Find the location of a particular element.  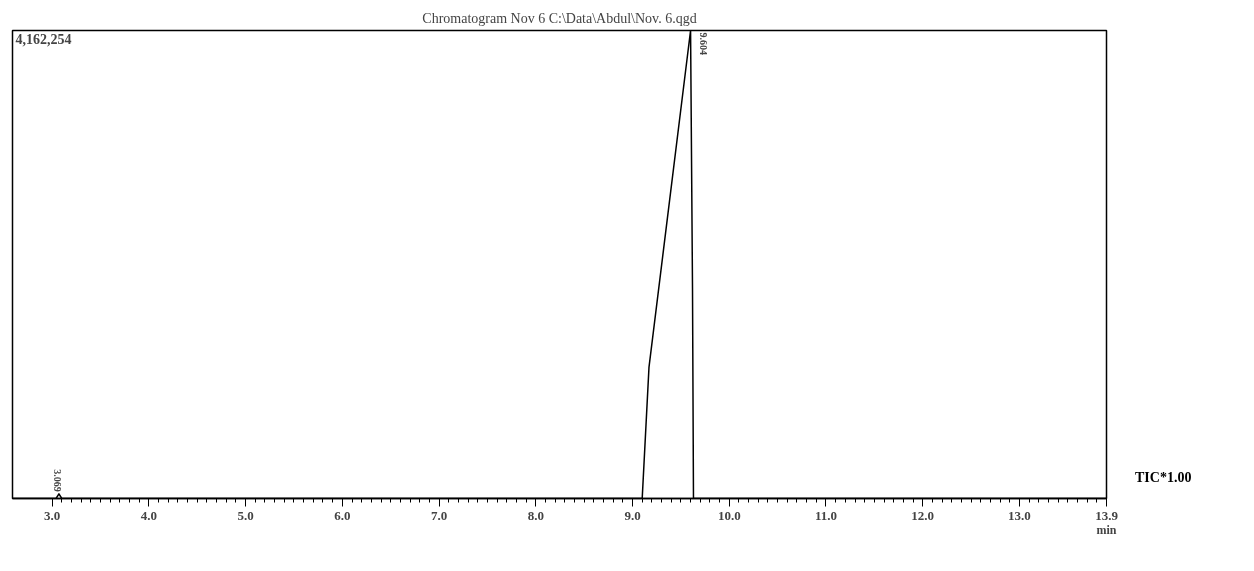

x-tick-label: 7.0 is located at coordinates (439, 515).